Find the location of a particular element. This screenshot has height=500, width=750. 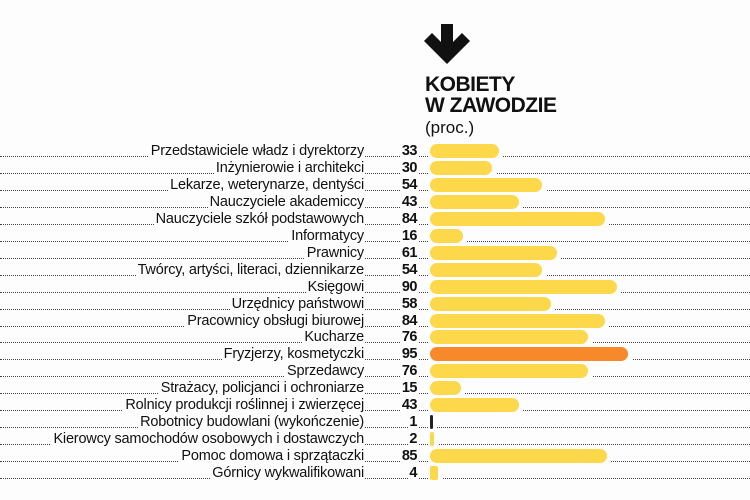

category-label: Pomoc domowa i sprzątaczki is located at coordinates (271, 457).